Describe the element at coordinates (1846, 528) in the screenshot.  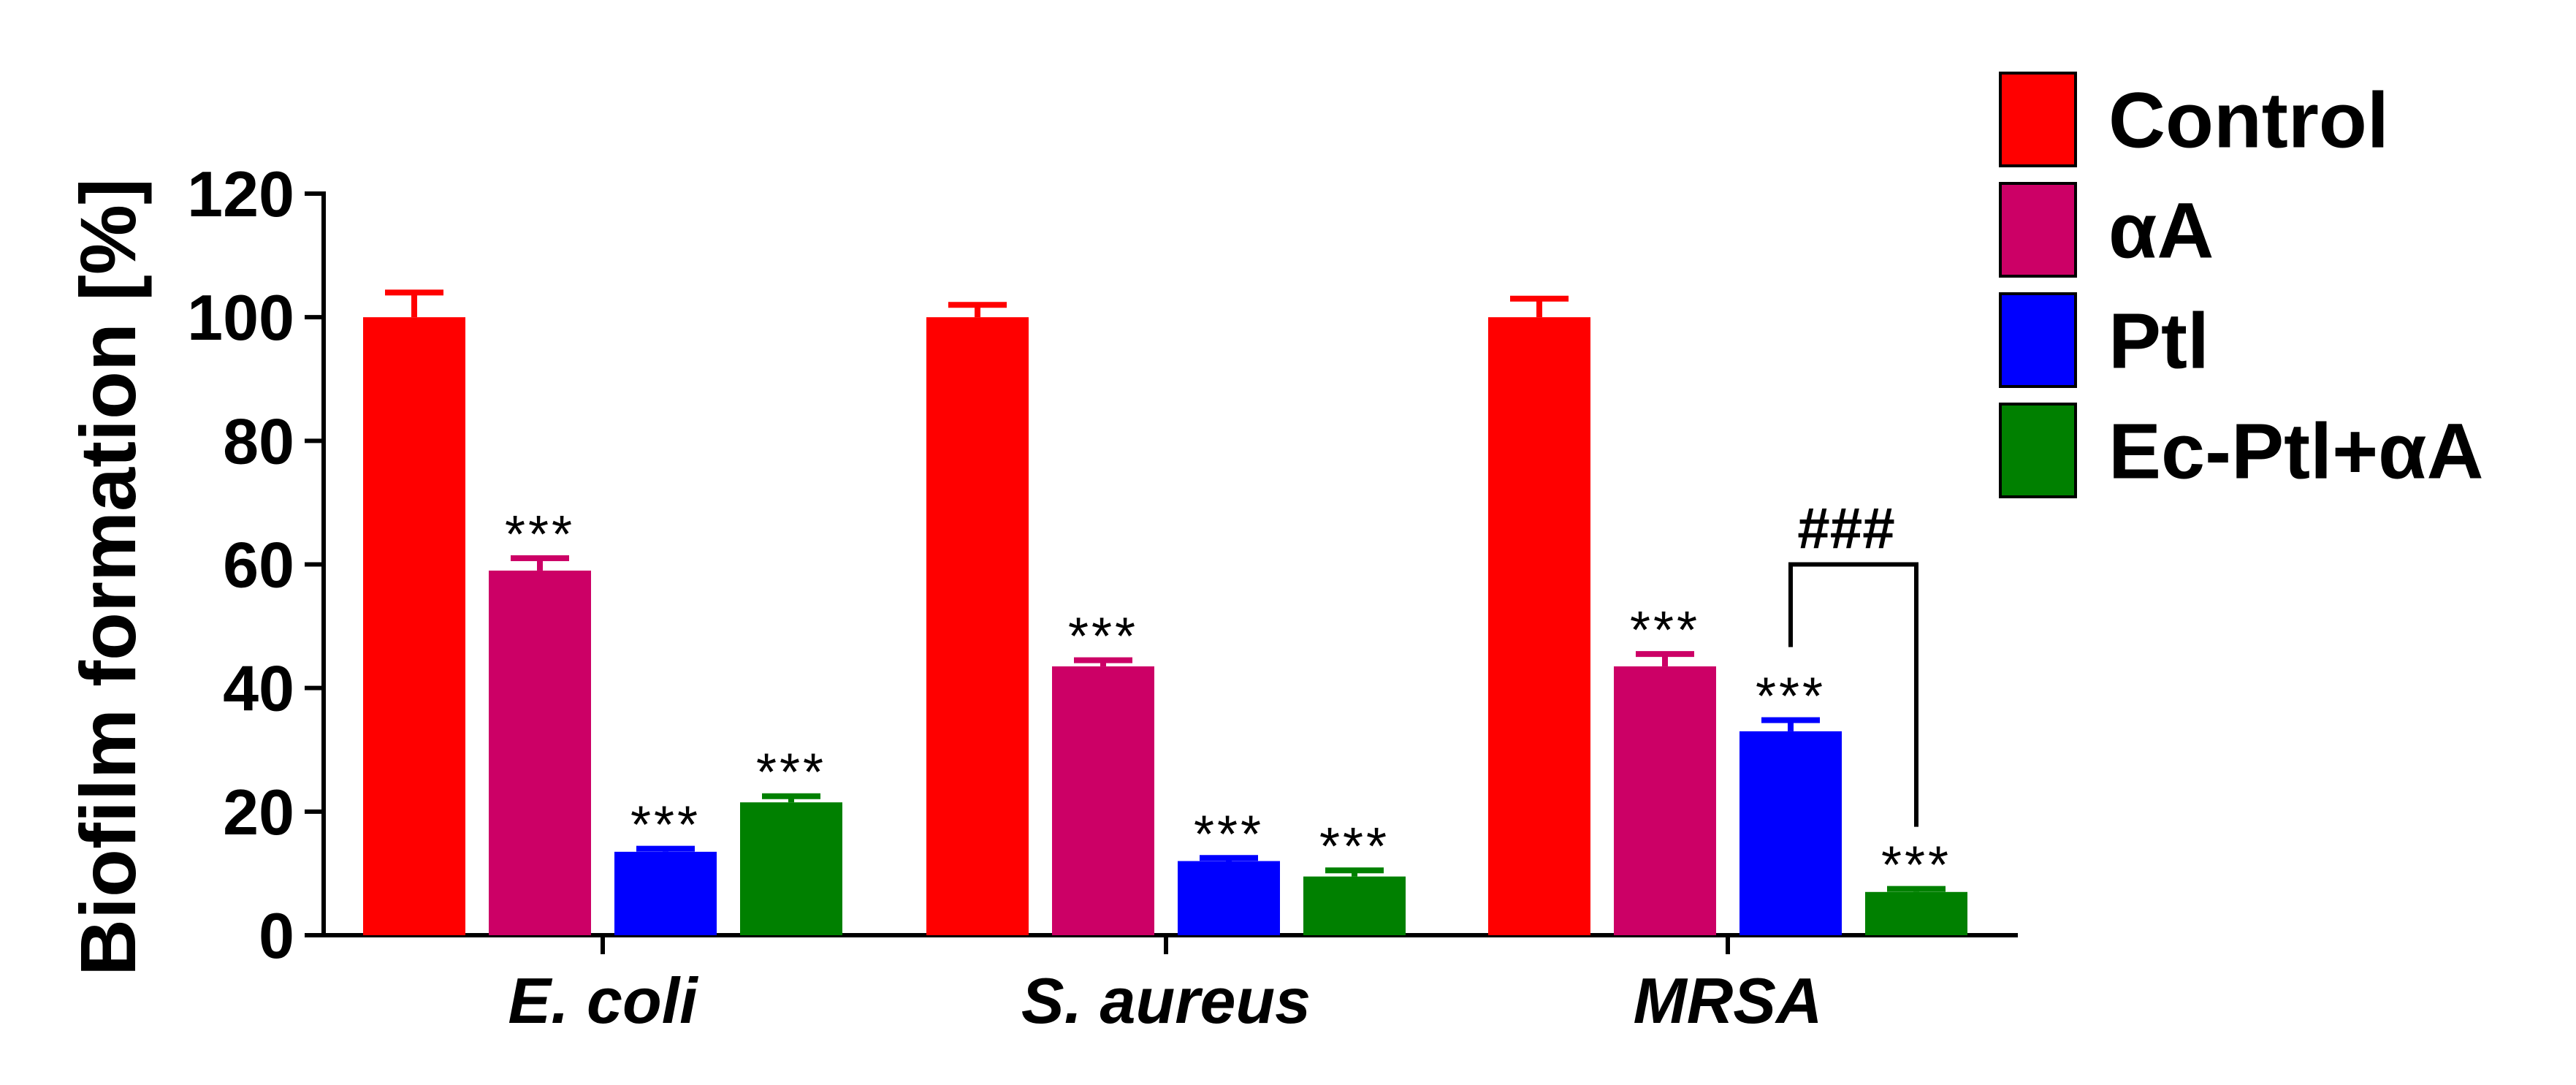
I see `comparison-label: ###` at that location.